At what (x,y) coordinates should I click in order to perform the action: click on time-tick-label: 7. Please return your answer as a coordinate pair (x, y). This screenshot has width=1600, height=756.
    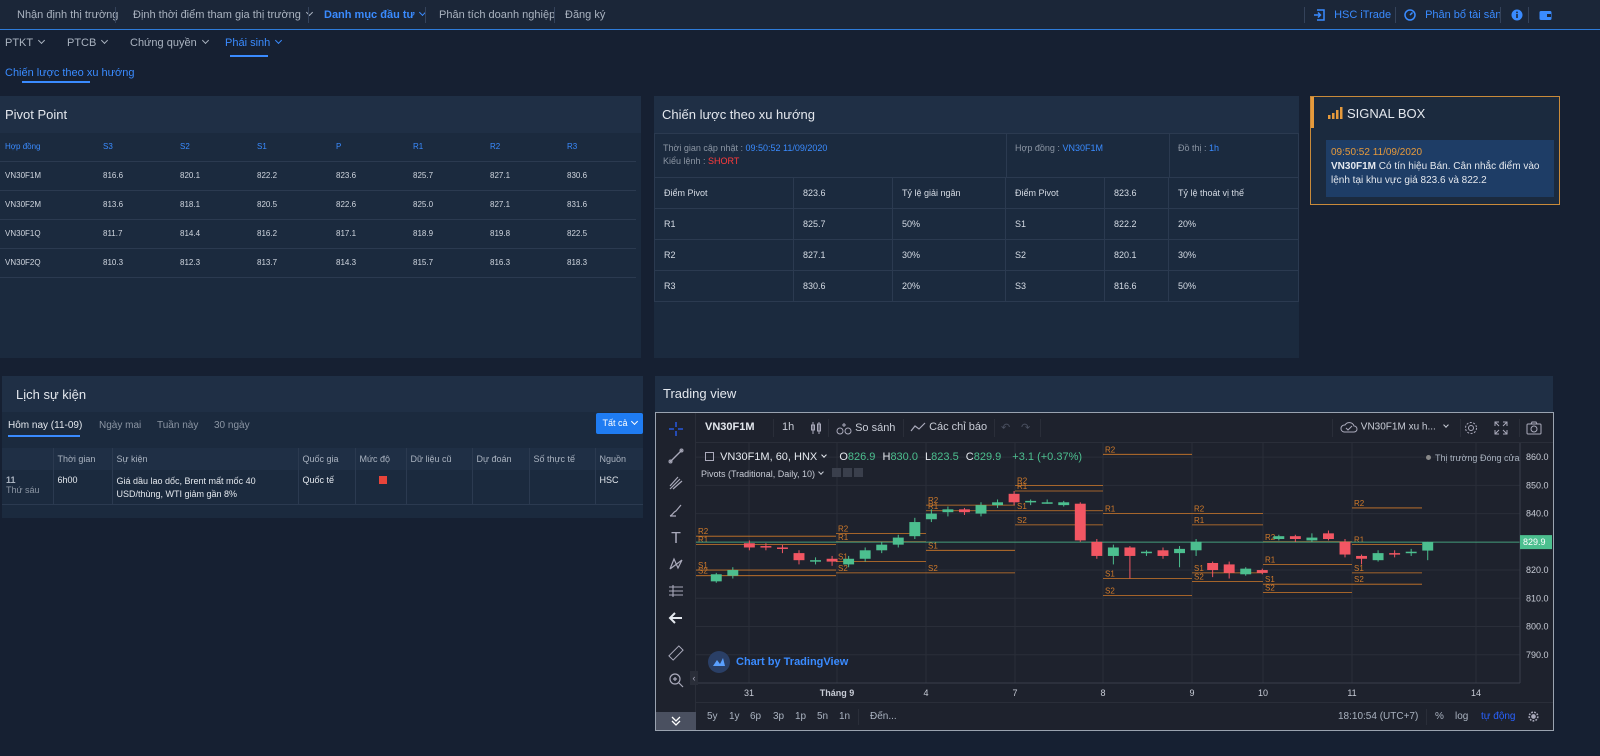
    Looking at the image, I should click on (1014, 693).